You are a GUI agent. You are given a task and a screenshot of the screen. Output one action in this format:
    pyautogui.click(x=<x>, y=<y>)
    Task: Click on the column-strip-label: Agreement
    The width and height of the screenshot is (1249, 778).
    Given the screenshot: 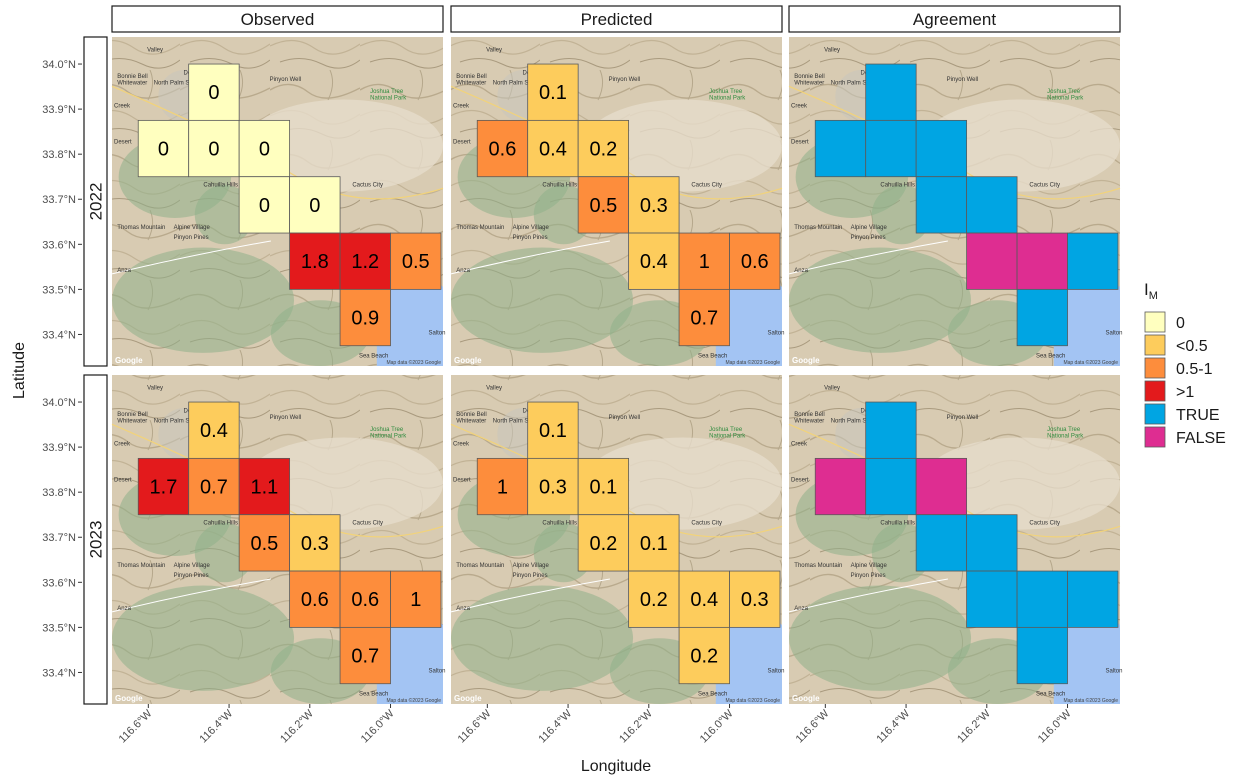 What is the action you would take?
    pyautogui.click(x=954, y=19)
    